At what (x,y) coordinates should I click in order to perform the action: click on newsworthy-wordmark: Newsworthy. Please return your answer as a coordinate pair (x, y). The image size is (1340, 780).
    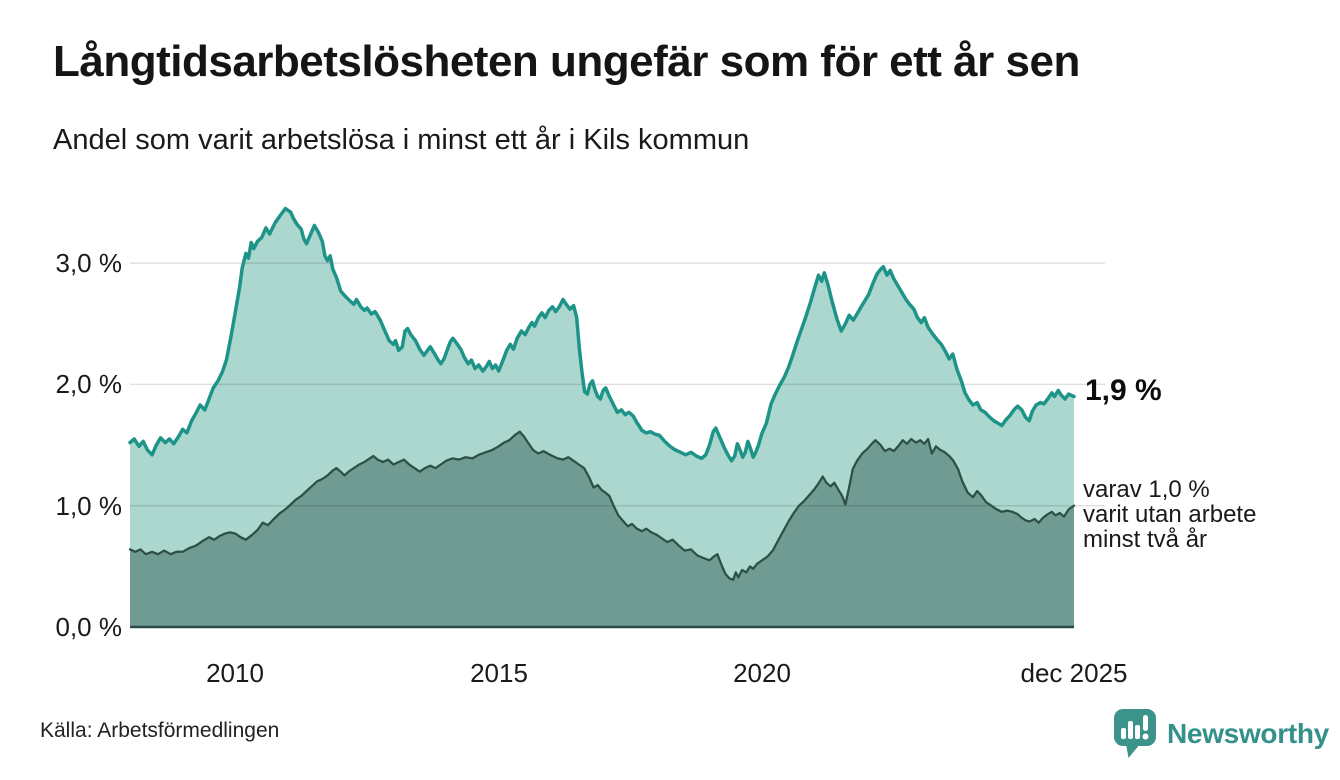
    Looking at the image, I should click on (1248, 733).